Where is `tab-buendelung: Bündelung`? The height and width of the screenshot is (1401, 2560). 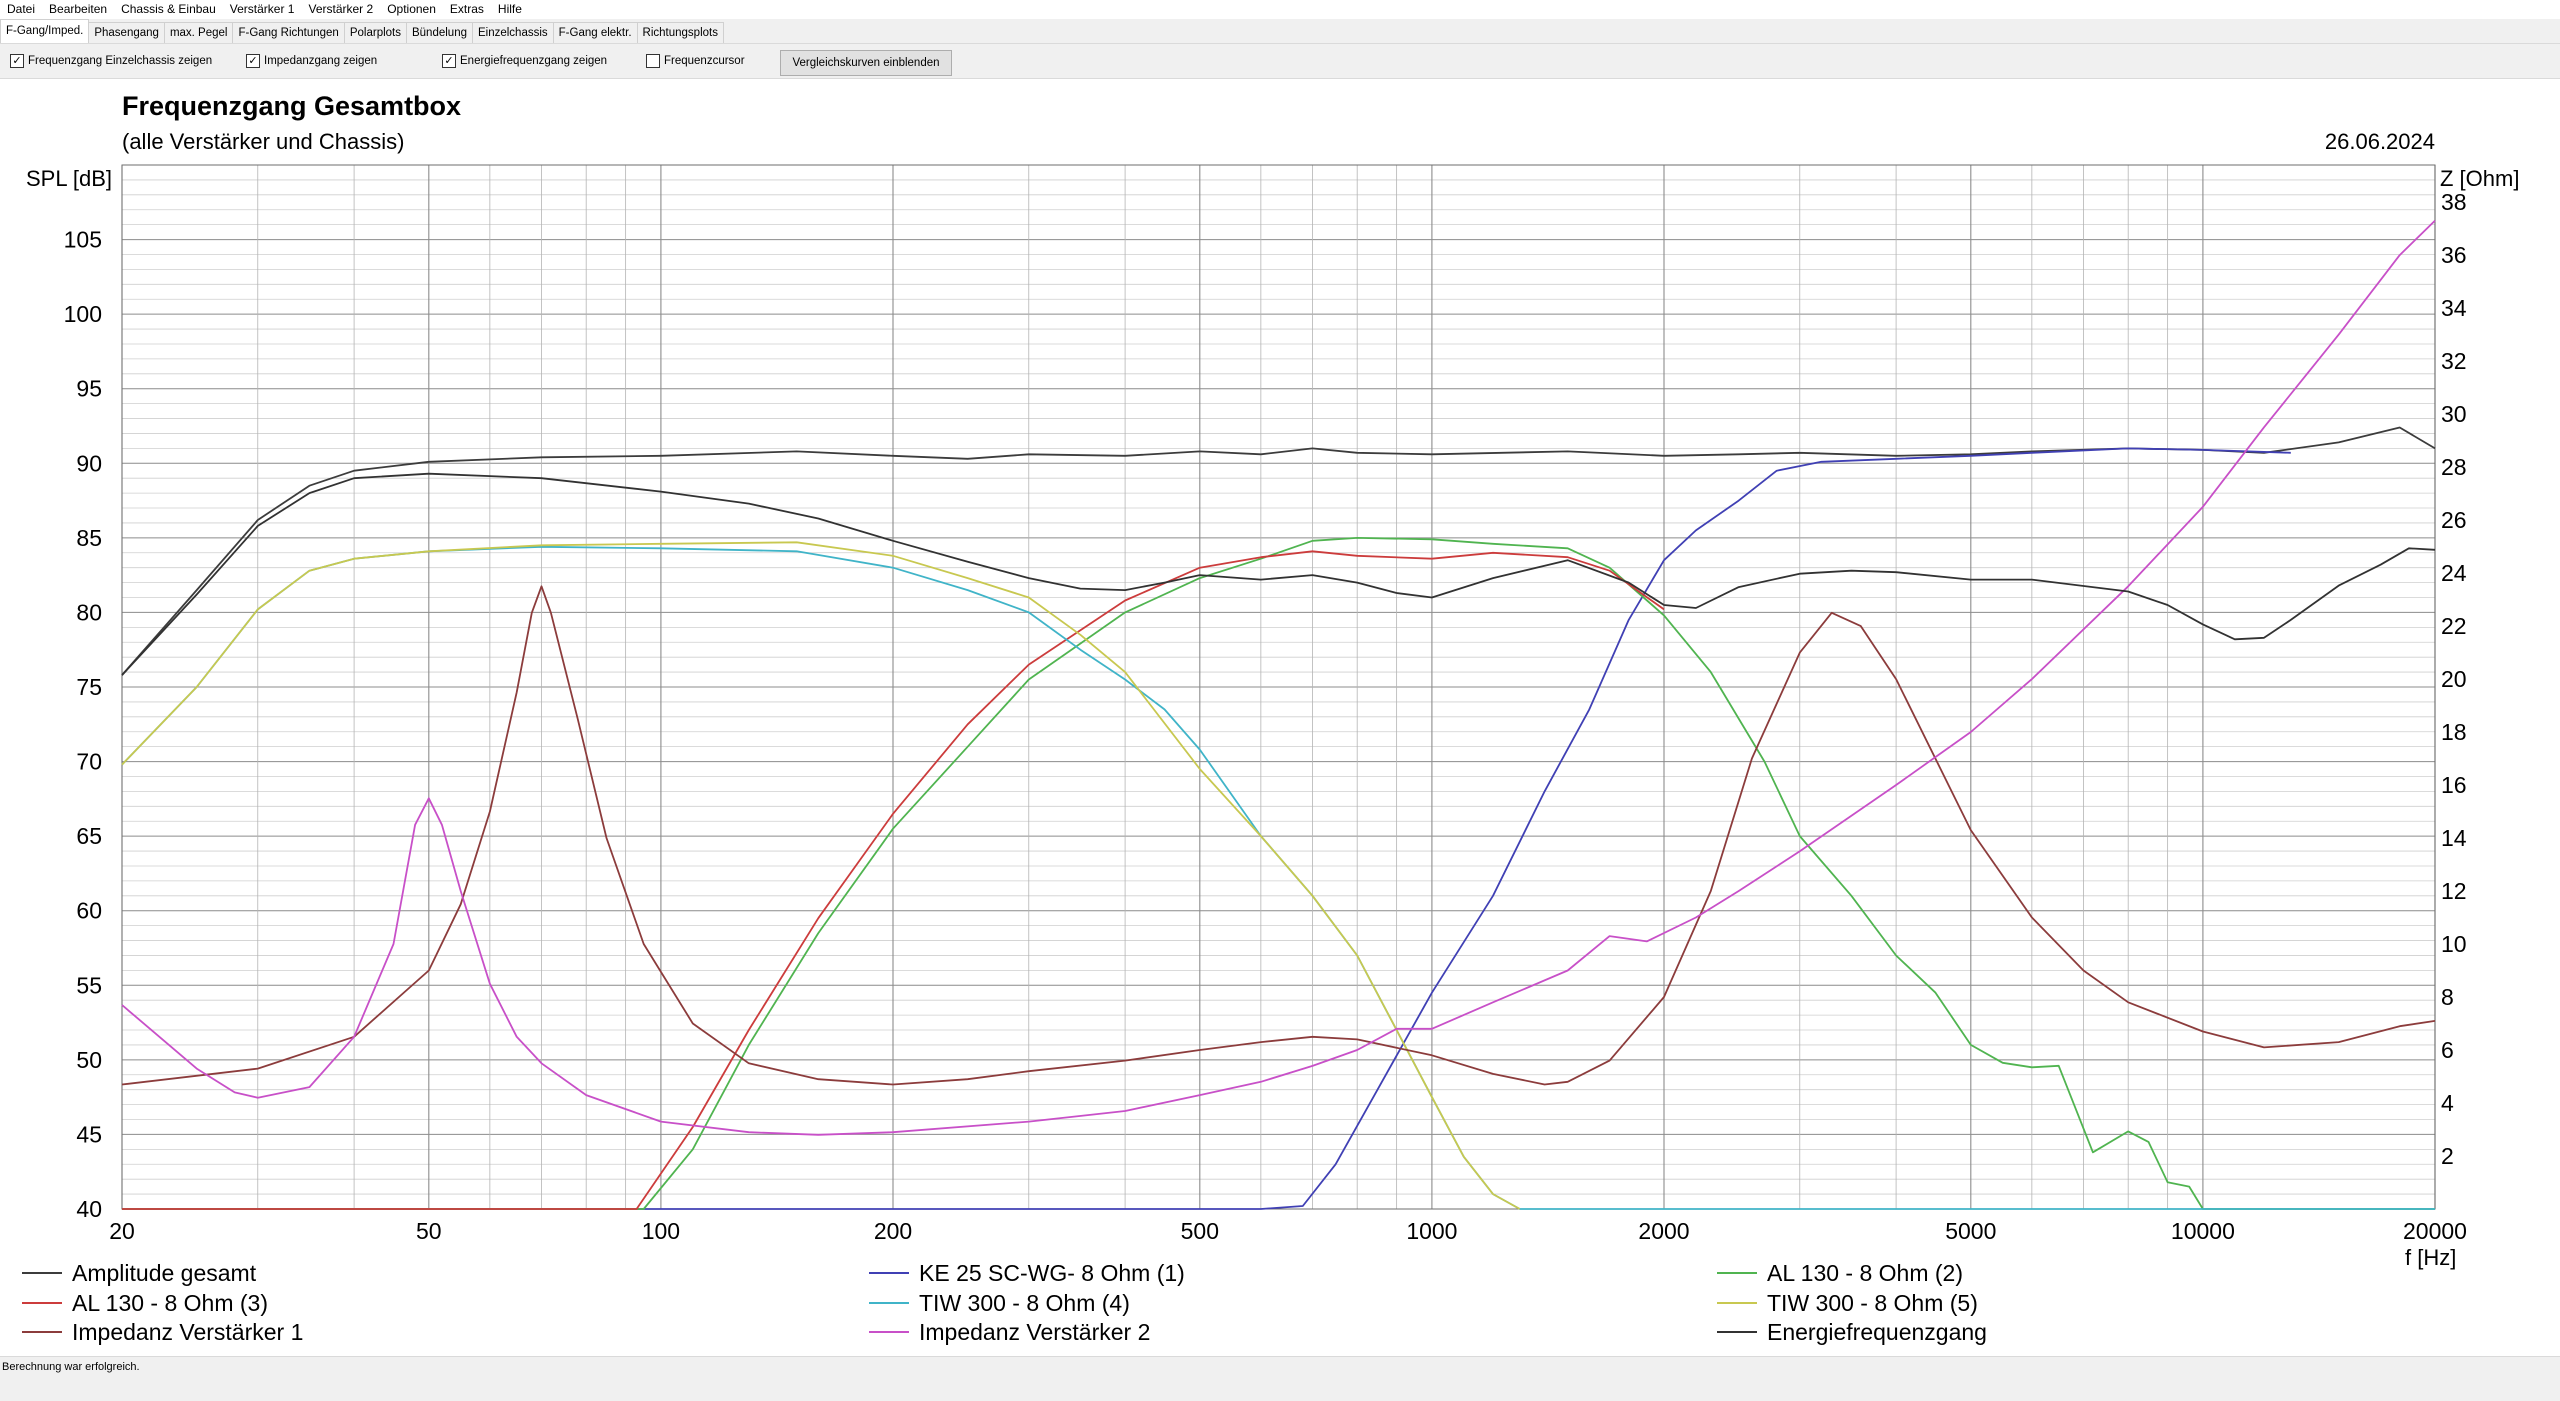 tab-buendelung: Bündelung is located at coordinates (439, 32).